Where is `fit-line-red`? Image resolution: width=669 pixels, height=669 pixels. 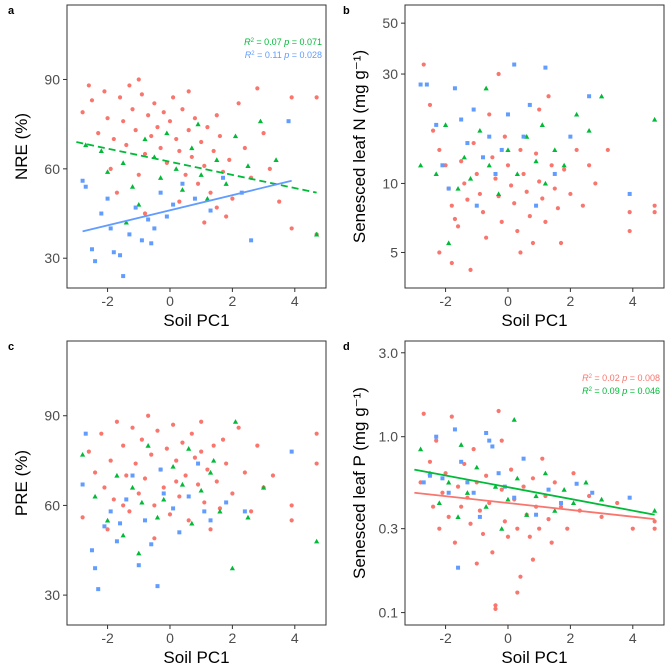 fit-line-red is located at coordinates (534, 505).